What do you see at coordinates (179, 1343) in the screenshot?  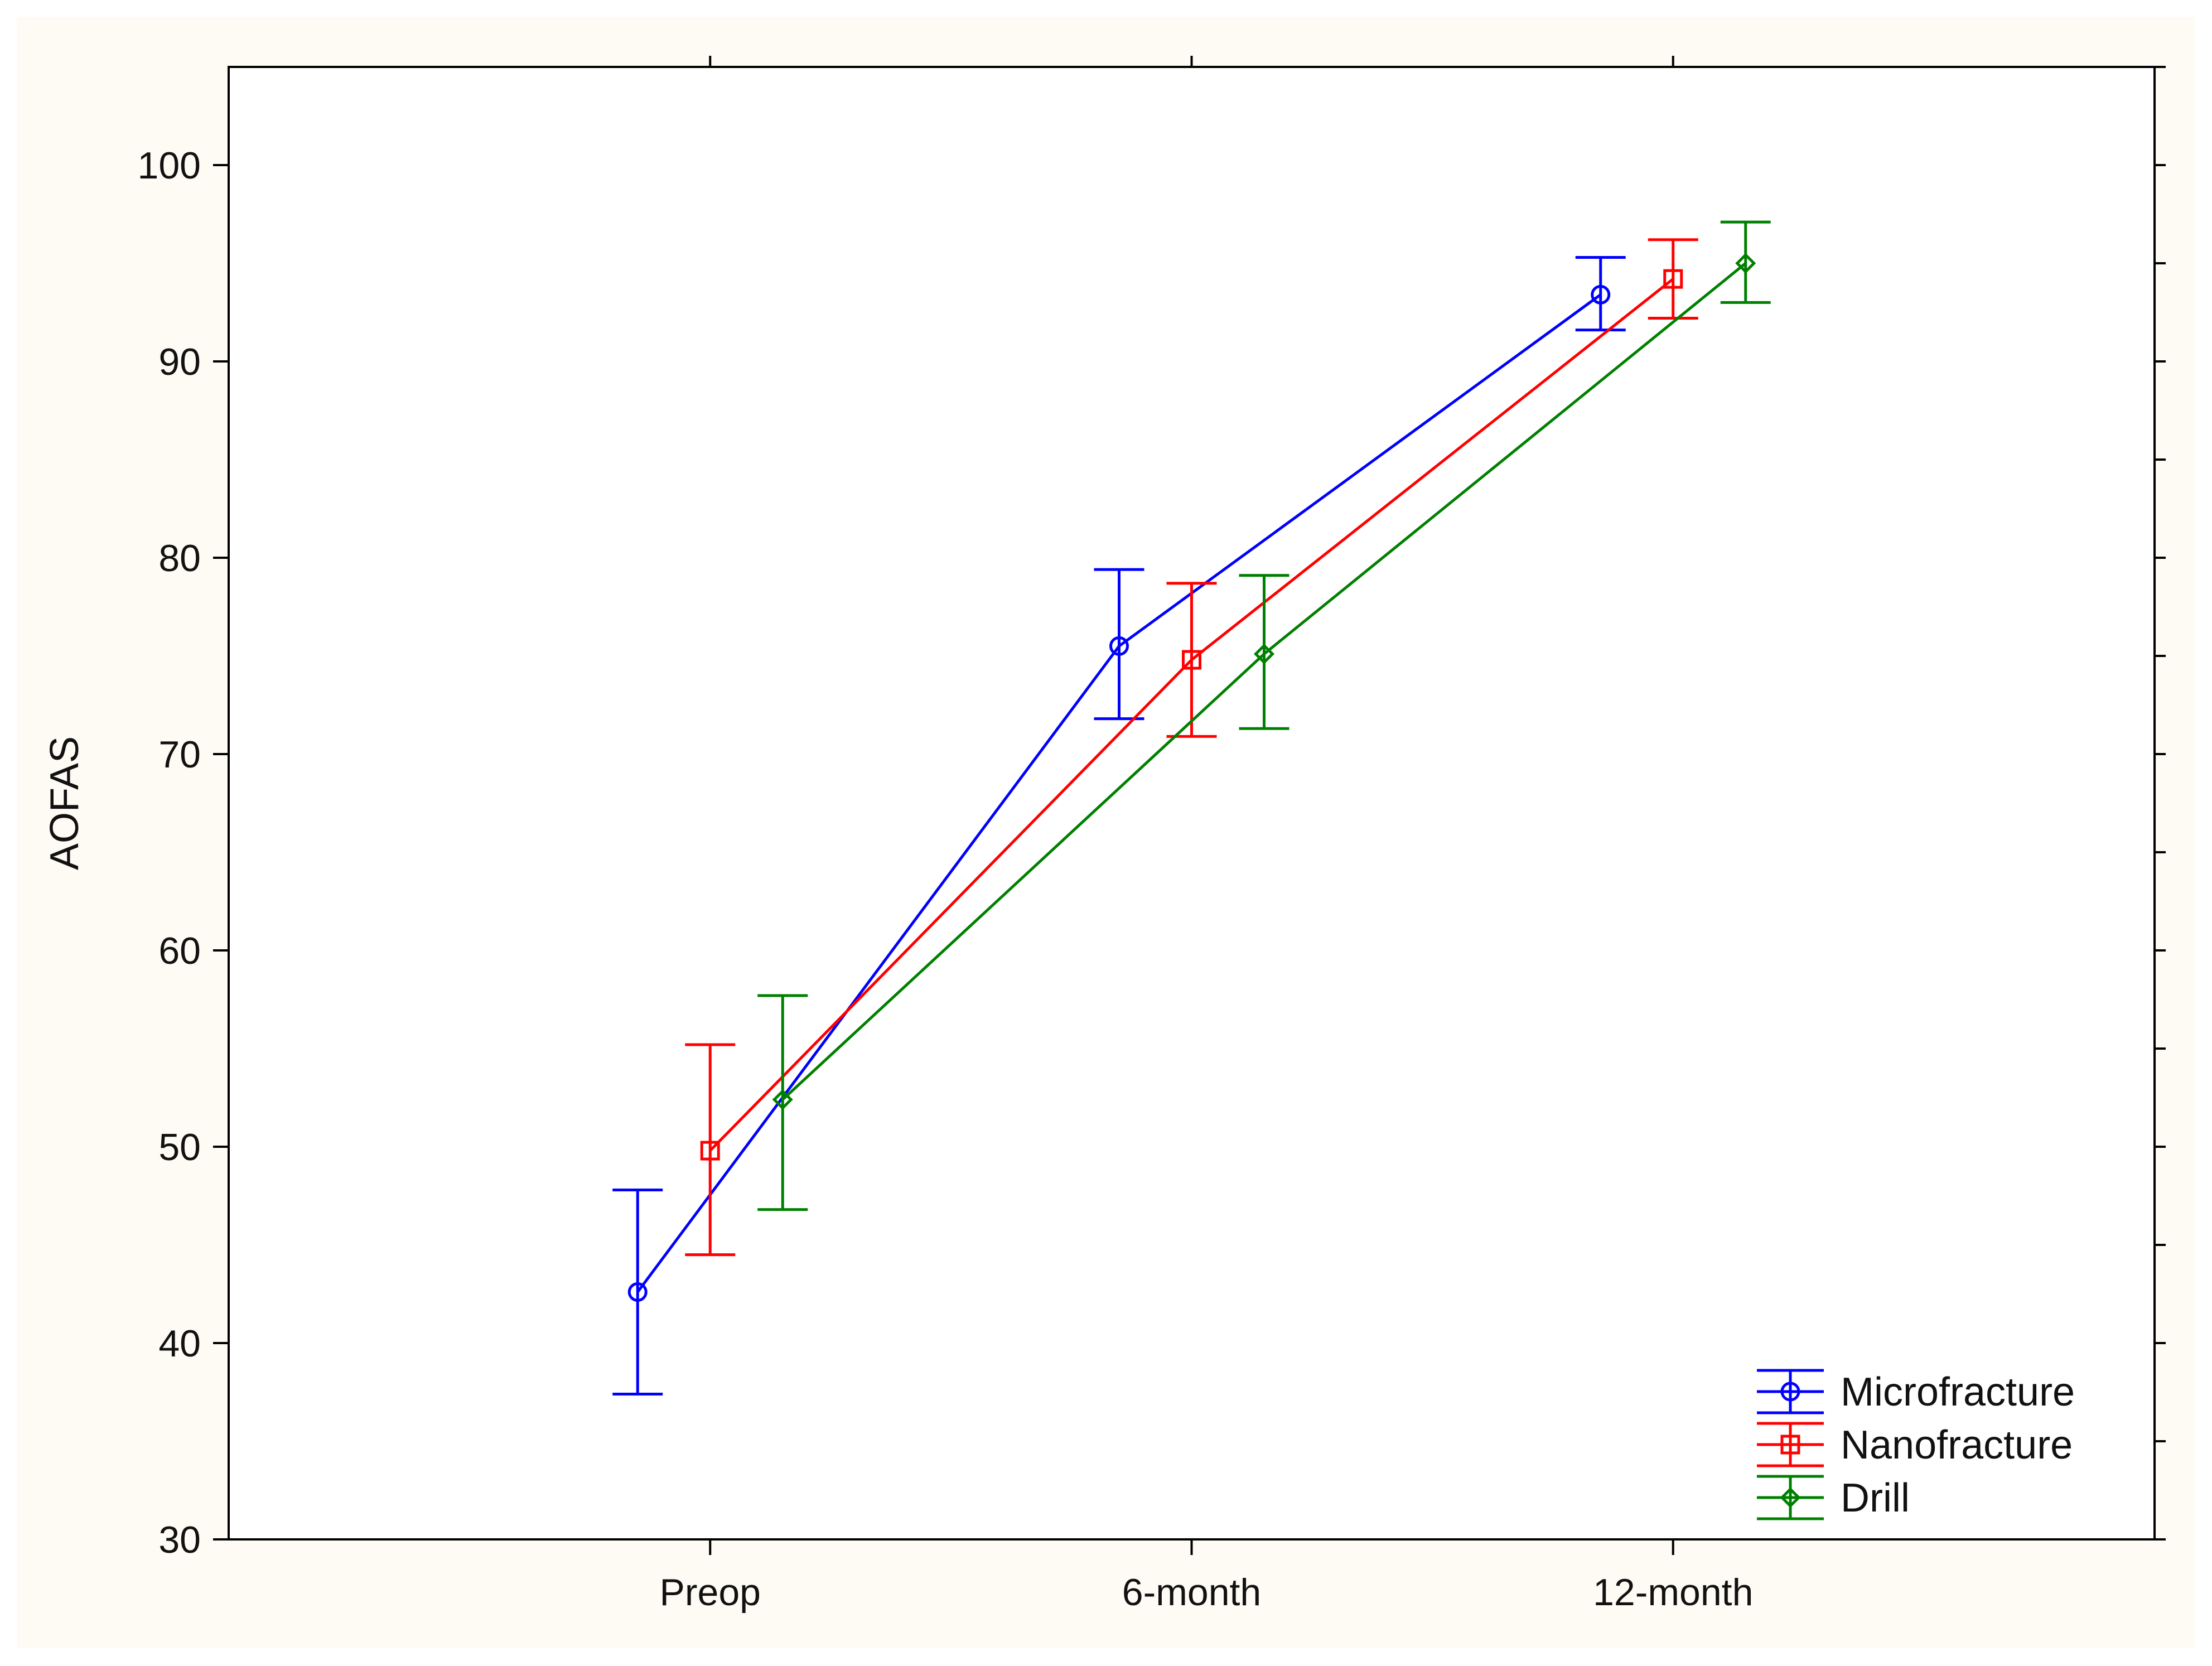 I see `y-tick-label: 40` at bounding box center [179, 1343].